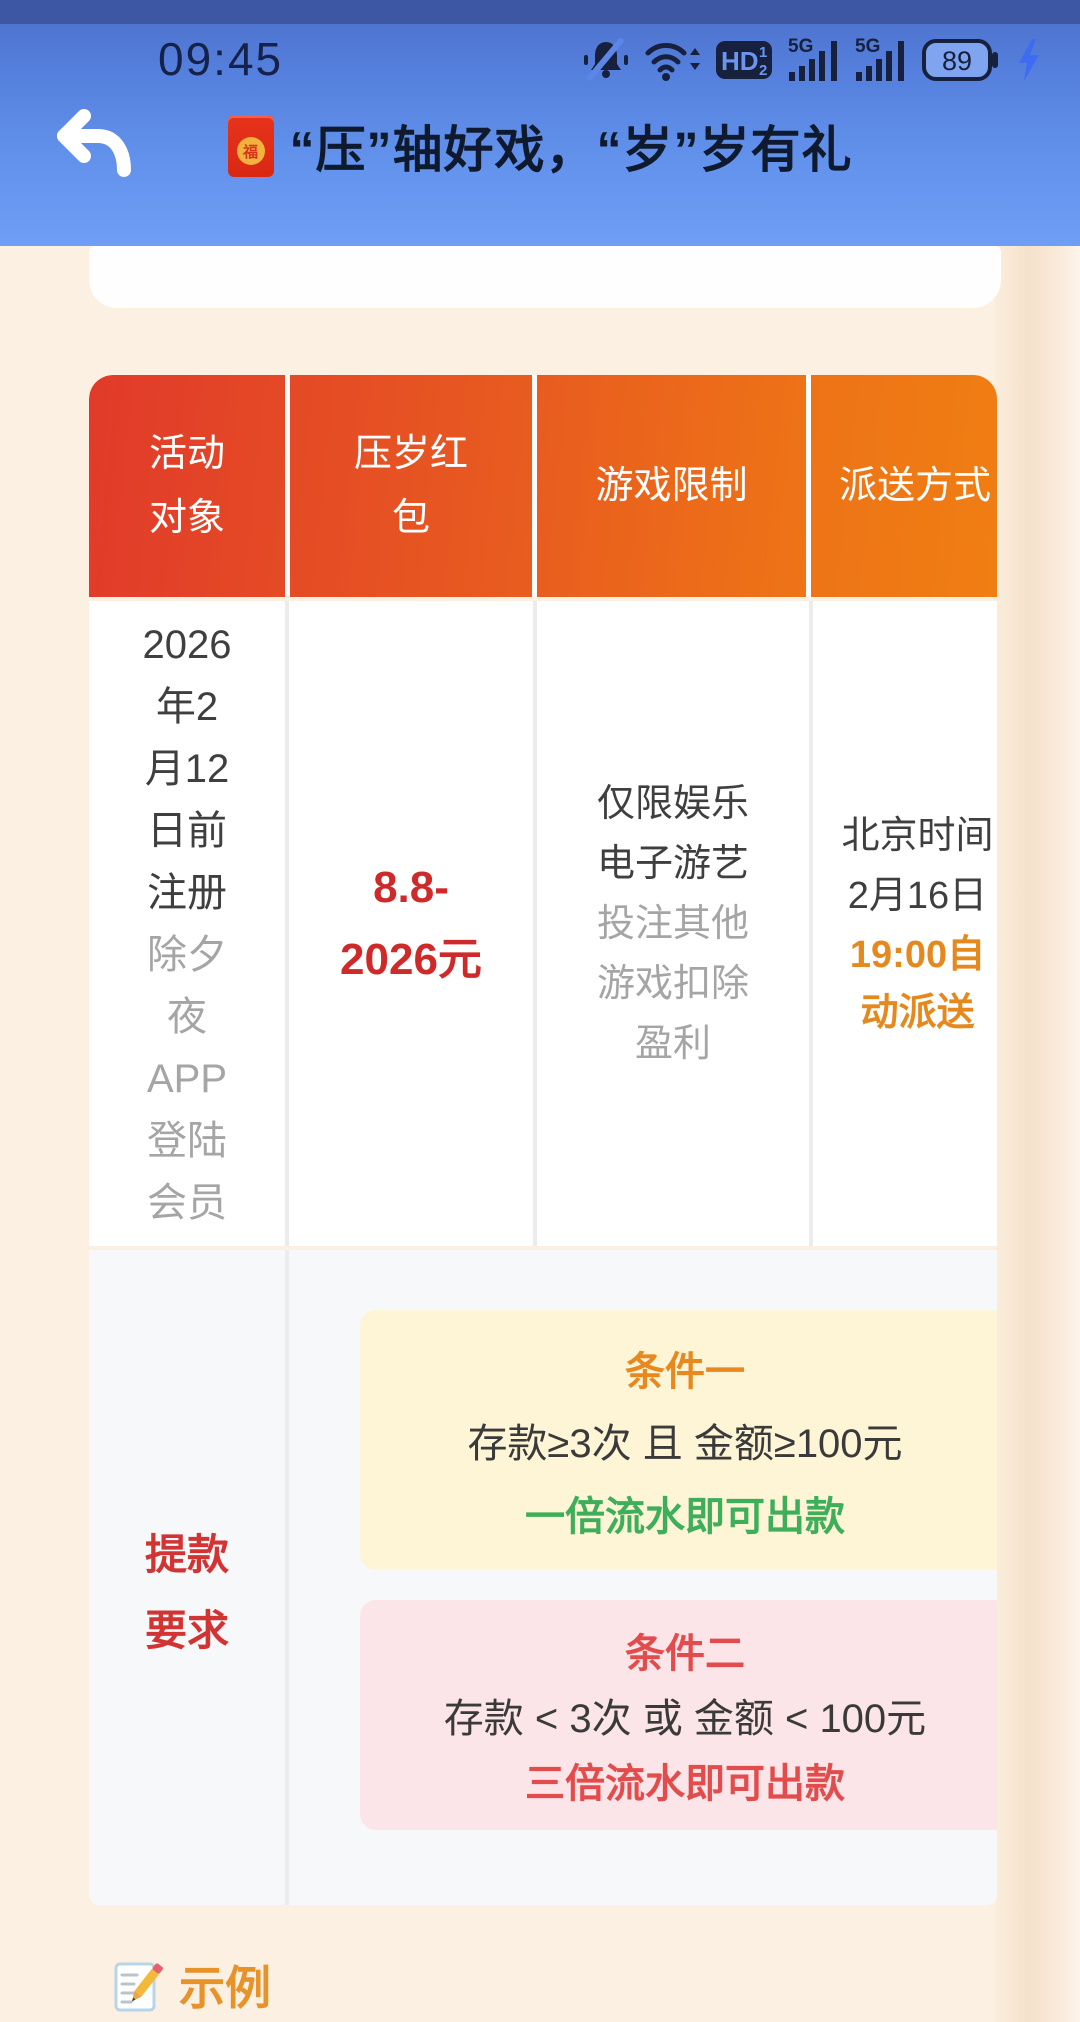  What do you see at coordinates (685, 1719) in the screenshot?
I see `condition-two-requirement: 存款 < 3次 或 金额 < 100元` at bounding box center [685, 1719].